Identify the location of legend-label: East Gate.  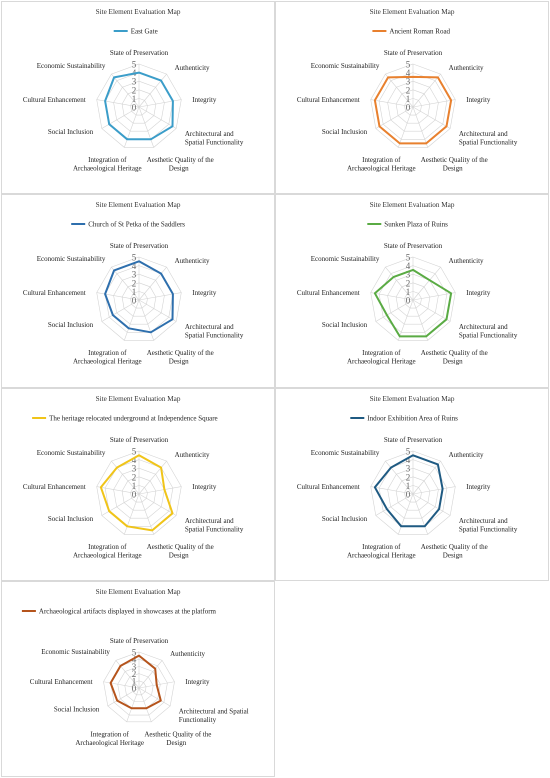
(144, 32).